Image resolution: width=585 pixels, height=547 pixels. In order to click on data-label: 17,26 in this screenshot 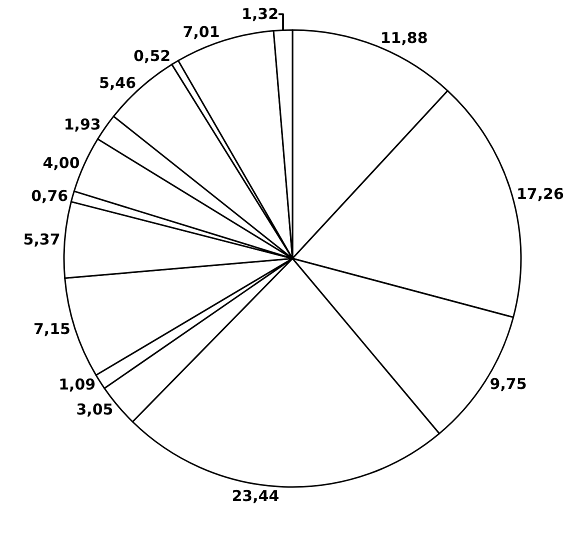, I will do `click(540, 194)`.